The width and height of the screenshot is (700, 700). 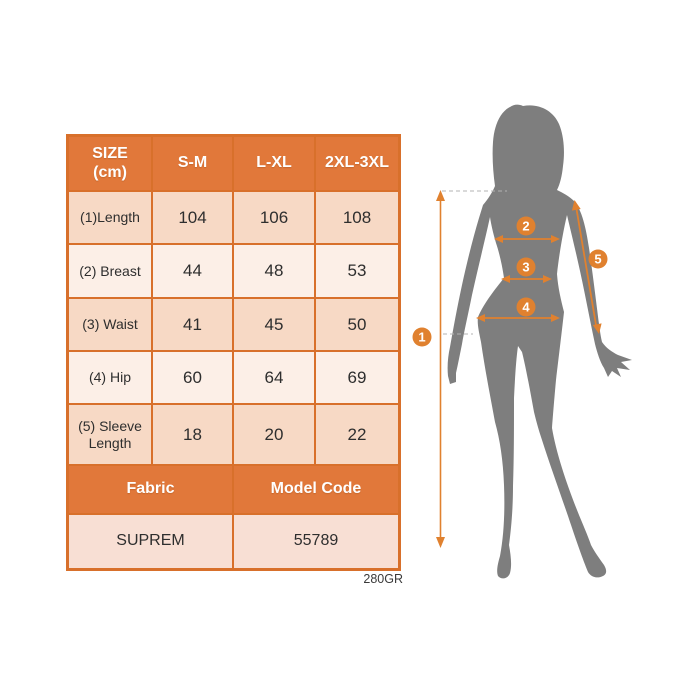 What do you see at coordinates (316, 541) in the screenshot?
I see `model-code-value: 55789` at bounding box center [316, 541].